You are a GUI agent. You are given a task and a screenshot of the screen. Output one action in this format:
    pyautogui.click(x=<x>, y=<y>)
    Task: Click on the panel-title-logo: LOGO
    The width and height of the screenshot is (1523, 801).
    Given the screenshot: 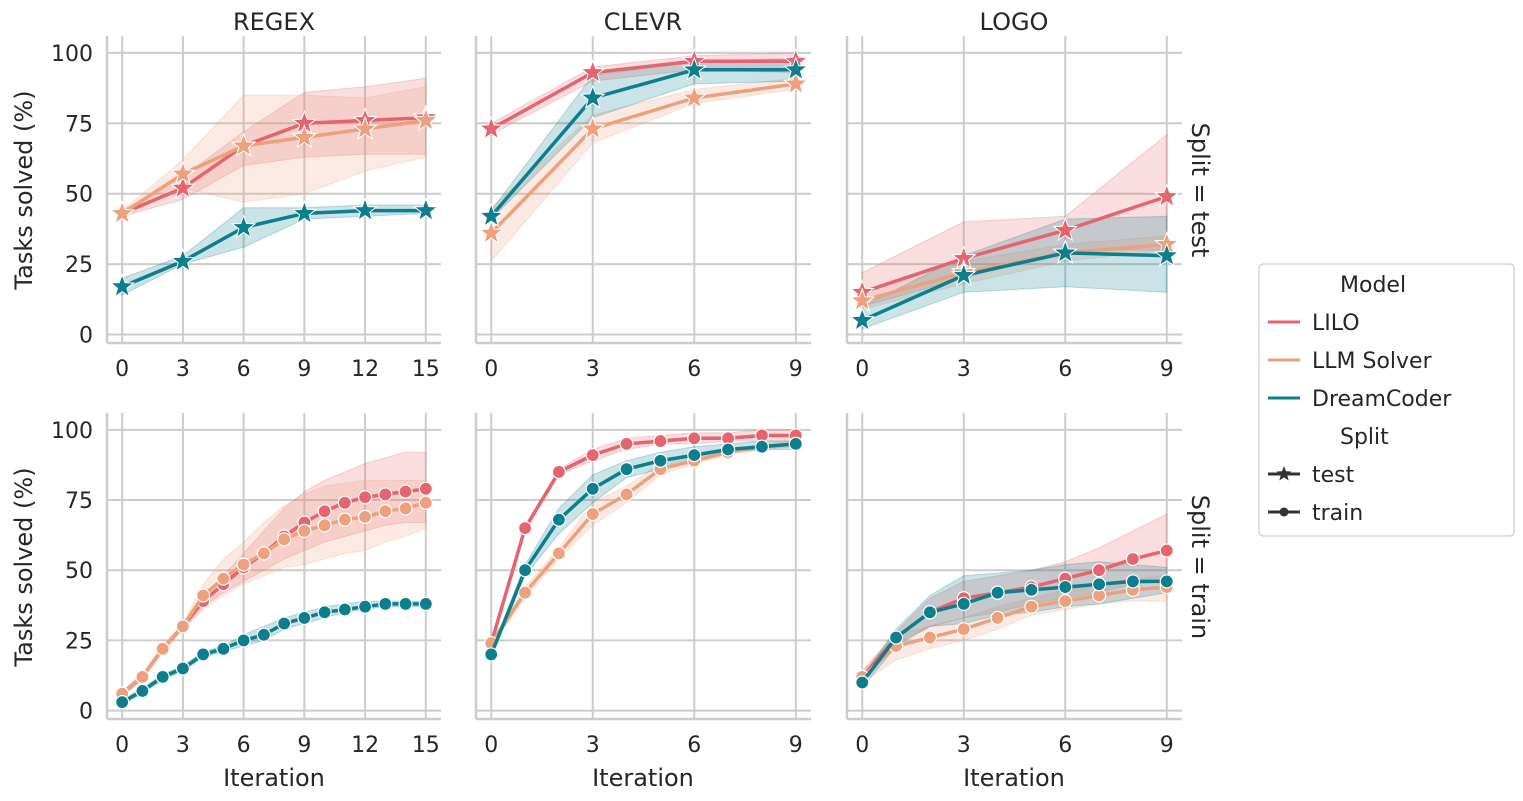 What is the action you would take?
    pyautogui.click(x=1014, y=22)
    